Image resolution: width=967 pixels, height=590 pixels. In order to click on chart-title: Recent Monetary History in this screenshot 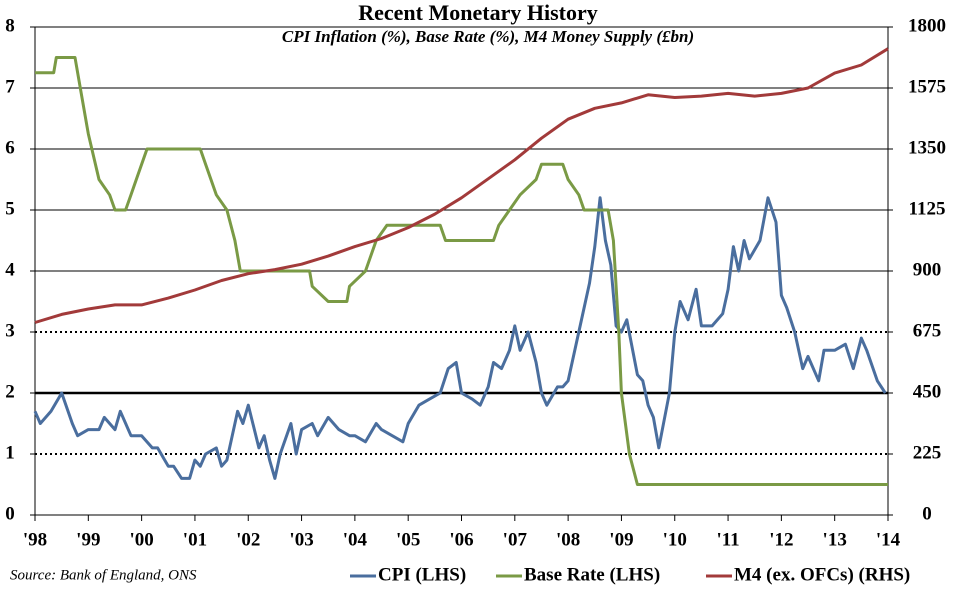, I will do `click(477, 12)`.